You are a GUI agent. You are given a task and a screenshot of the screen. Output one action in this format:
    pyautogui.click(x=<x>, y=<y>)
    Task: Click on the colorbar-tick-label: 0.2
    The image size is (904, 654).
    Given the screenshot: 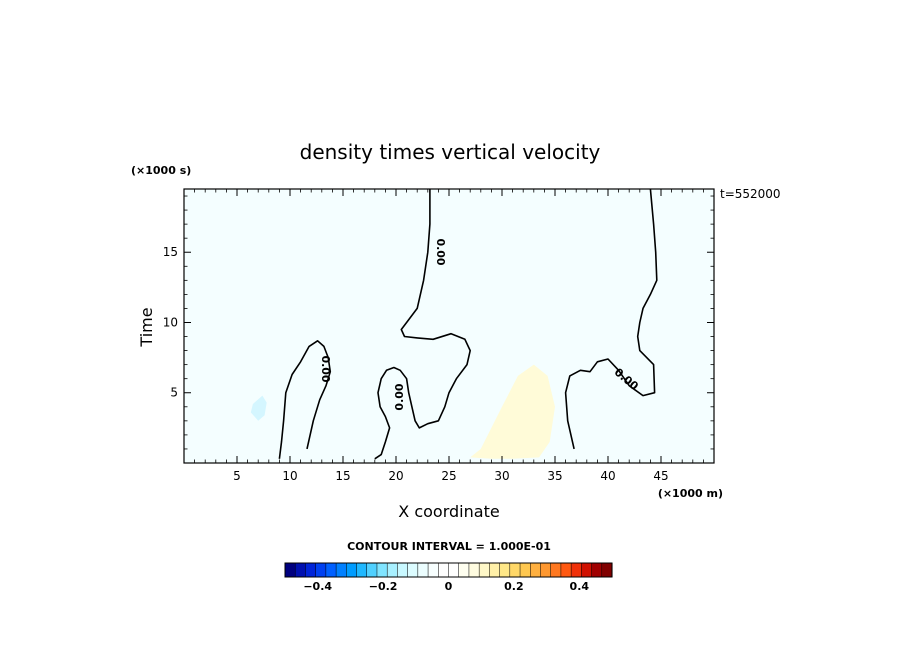 What is the action you would take?
    pyautogui.click(x=514, y=586)
    